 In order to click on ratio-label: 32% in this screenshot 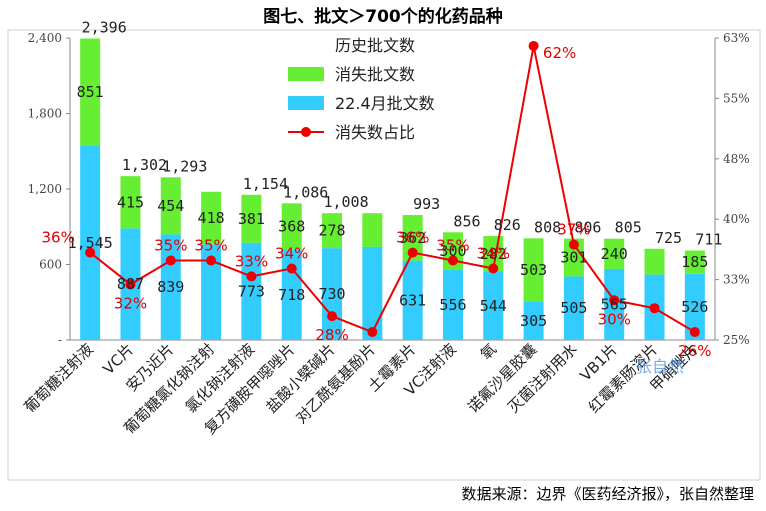, I will do `click(130, 303)`.